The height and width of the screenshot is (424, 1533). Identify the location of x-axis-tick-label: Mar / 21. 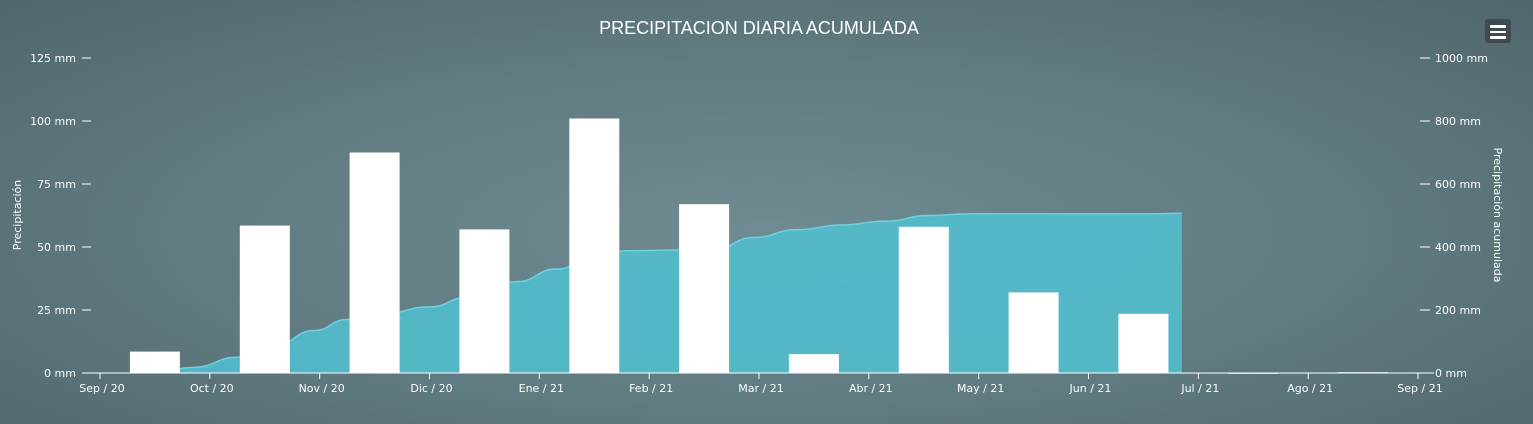
(760, 388).